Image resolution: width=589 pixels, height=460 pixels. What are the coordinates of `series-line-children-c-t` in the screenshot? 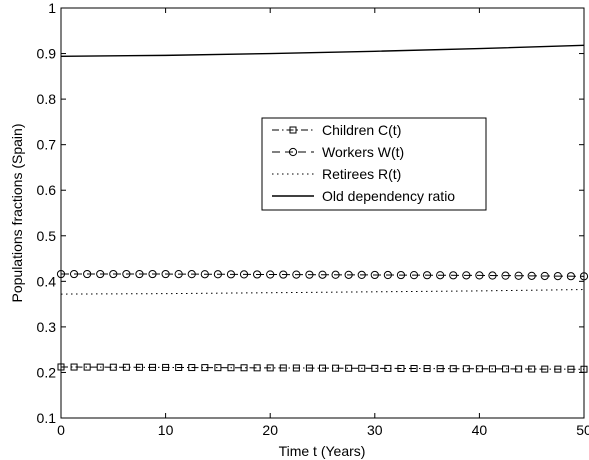 It's located at (322, 368).